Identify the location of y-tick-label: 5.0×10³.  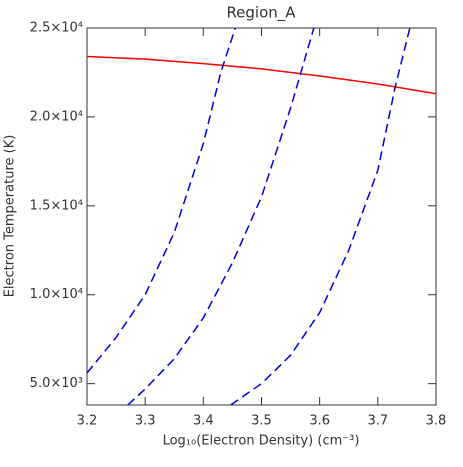
(56, 383).